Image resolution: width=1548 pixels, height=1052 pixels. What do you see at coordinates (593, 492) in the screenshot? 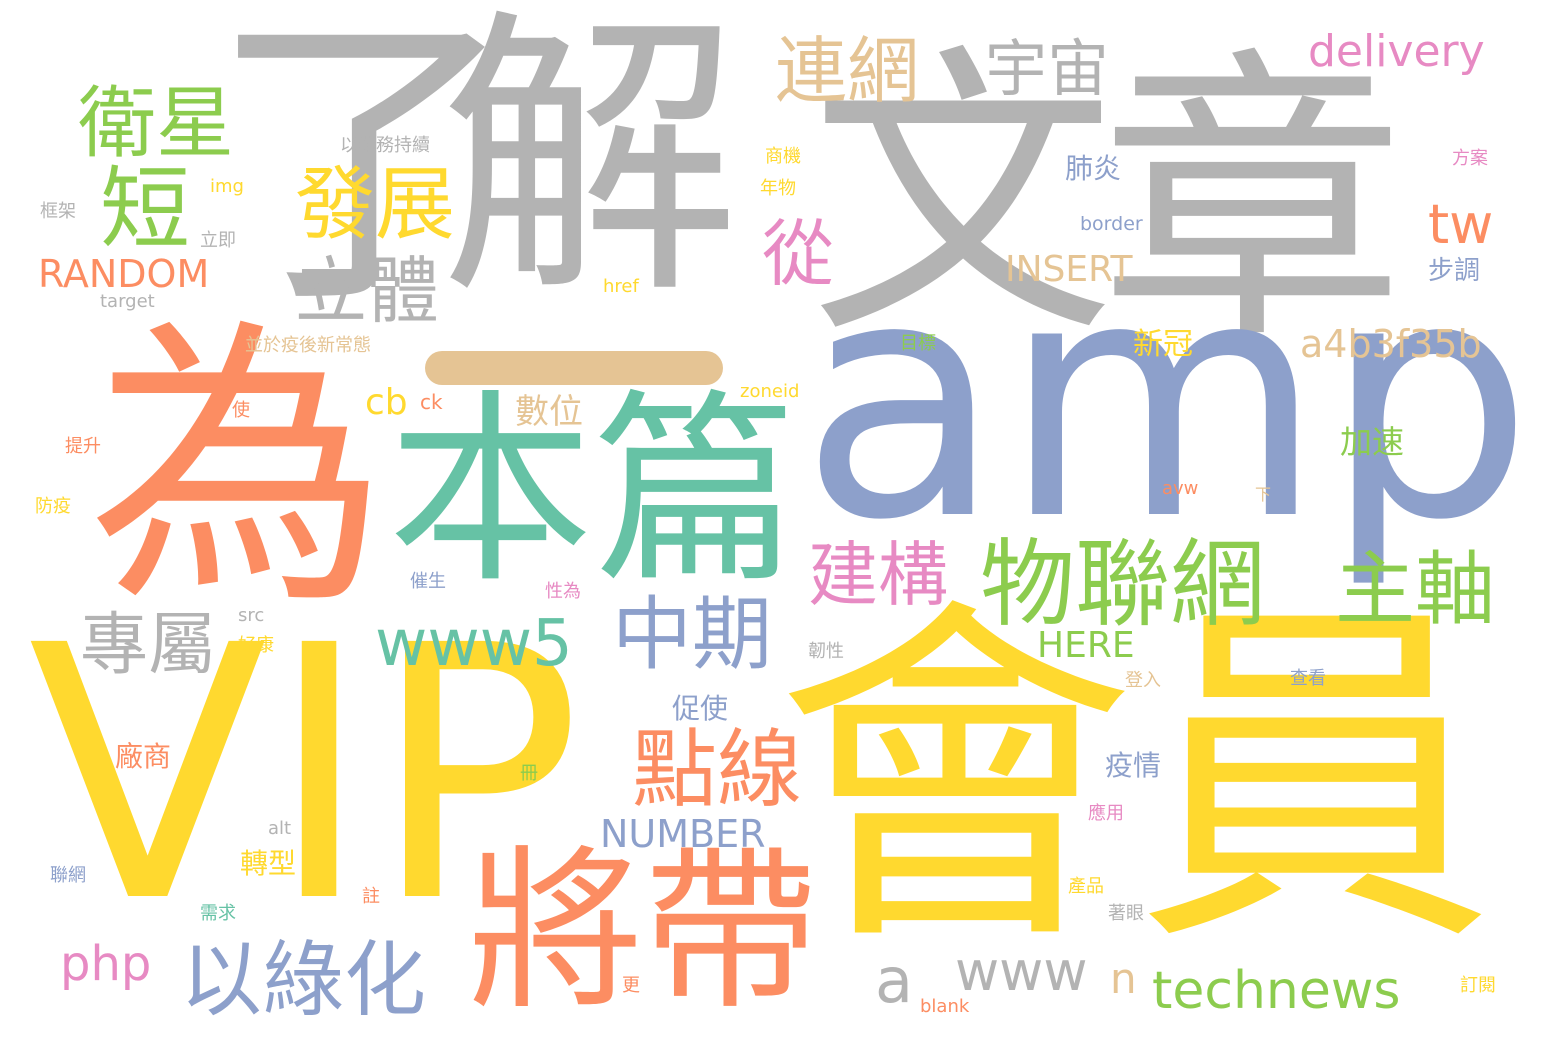
I see `word: 本篇` at bounding box center [593, 492].